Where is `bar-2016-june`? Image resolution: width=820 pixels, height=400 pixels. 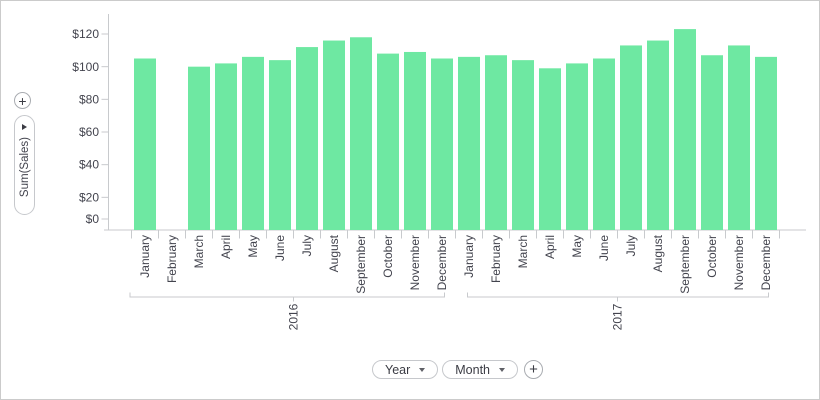
bar-2016-june is located at coordinates (280, 145).